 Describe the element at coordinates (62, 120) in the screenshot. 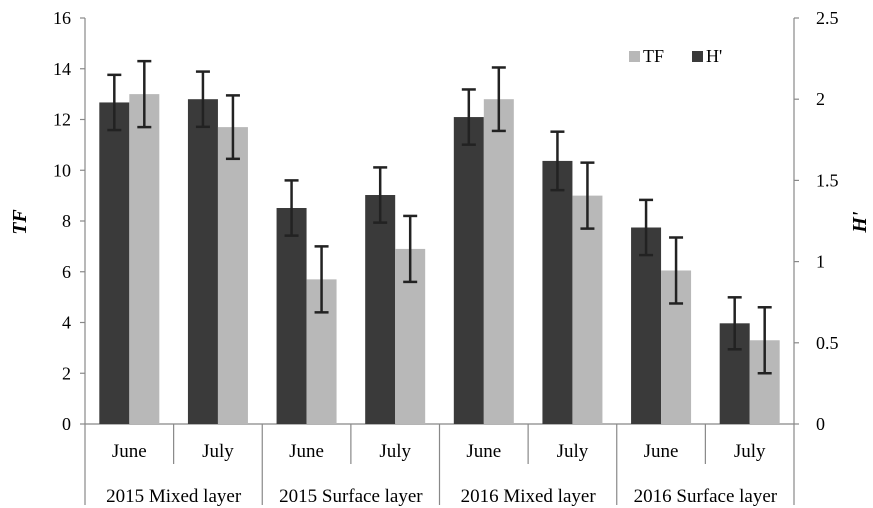

I see `y-left-tick-label: 12` at that location.